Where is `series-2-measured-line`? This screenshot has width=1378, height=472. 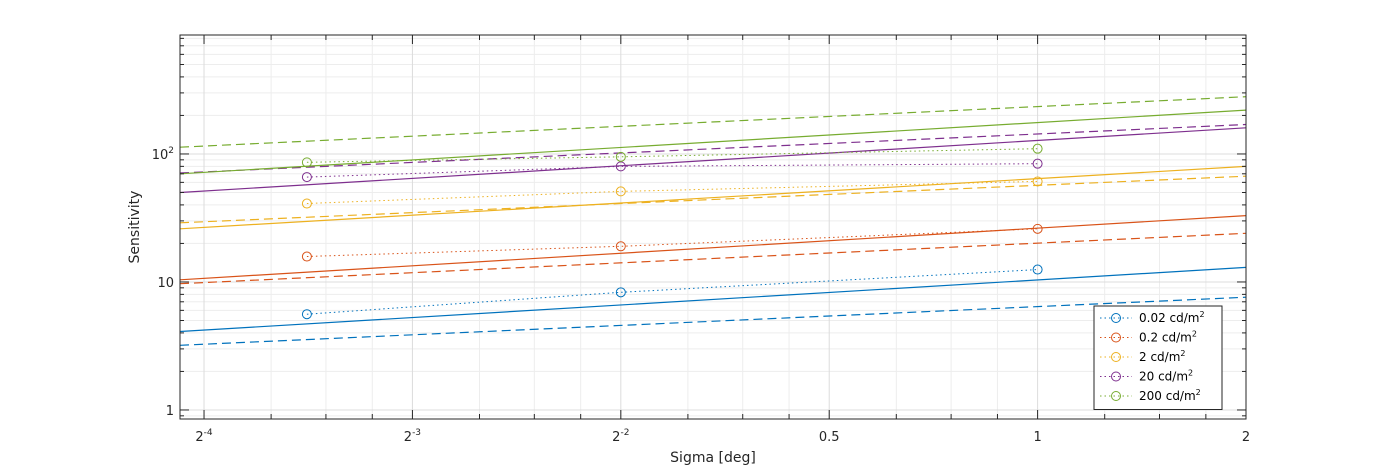 series-2-measured-line is located at coordinates (672, 192).